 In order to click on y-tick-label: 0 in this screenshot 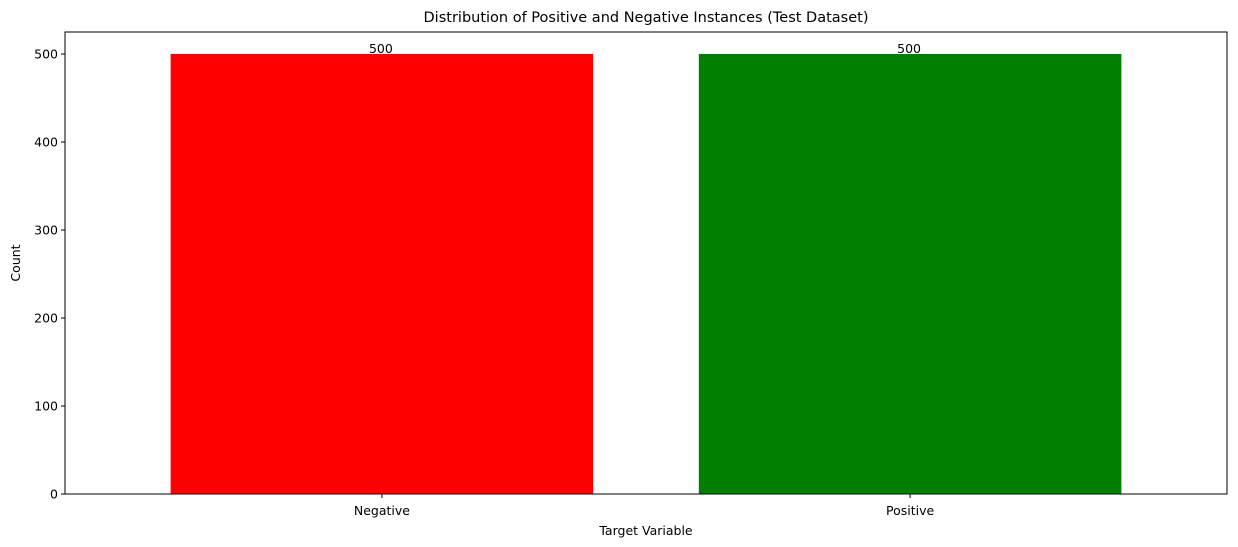, I will do `click(54, 494)`.